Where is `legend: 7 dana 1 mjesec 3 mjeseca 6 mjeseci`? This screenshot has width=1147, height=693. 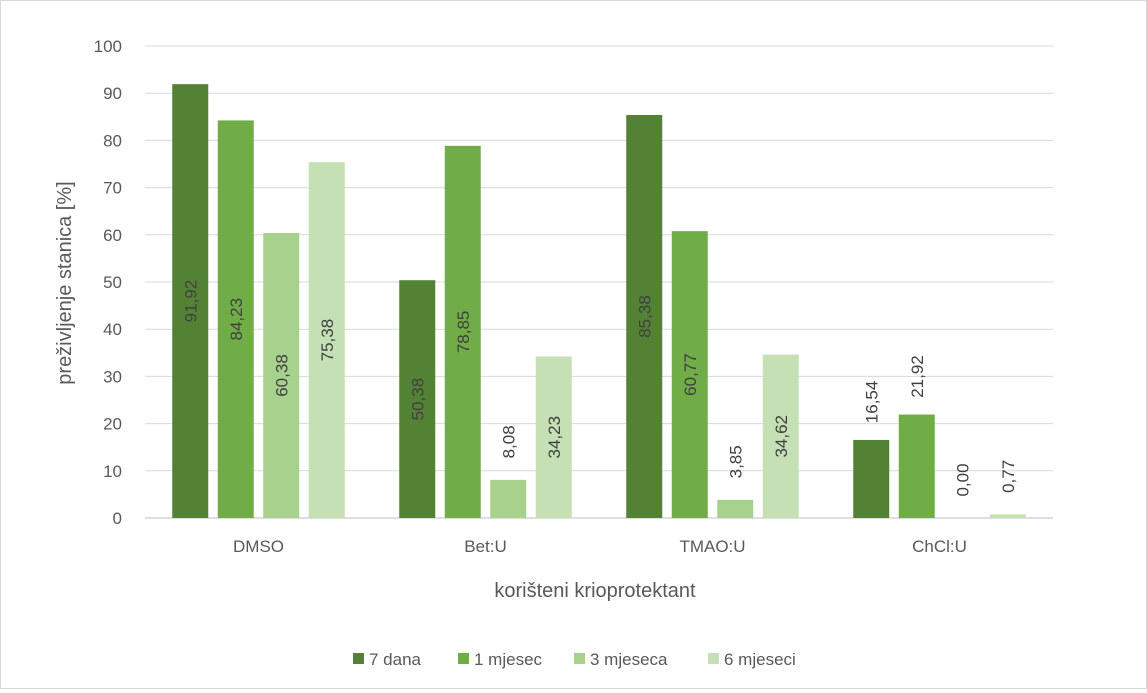
legend: 7 dana 1 mjesec 3 mjeseca 6 mjeseci is located at coordinates (574, 659).